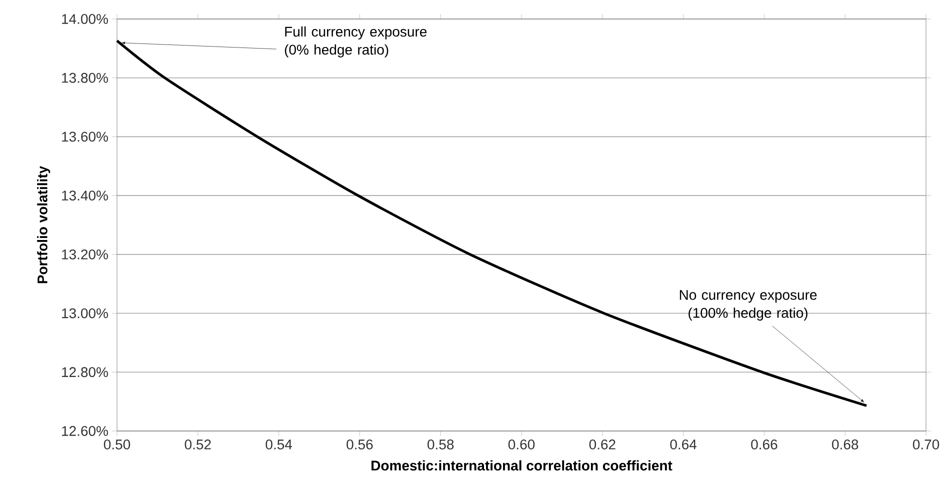 The height and width of the screenshot is (498, 948). What do you see at coordinates (85, 19) in the screenshot?
I see `y-tick-label: 14.00%` at bounding box center [85, 19].